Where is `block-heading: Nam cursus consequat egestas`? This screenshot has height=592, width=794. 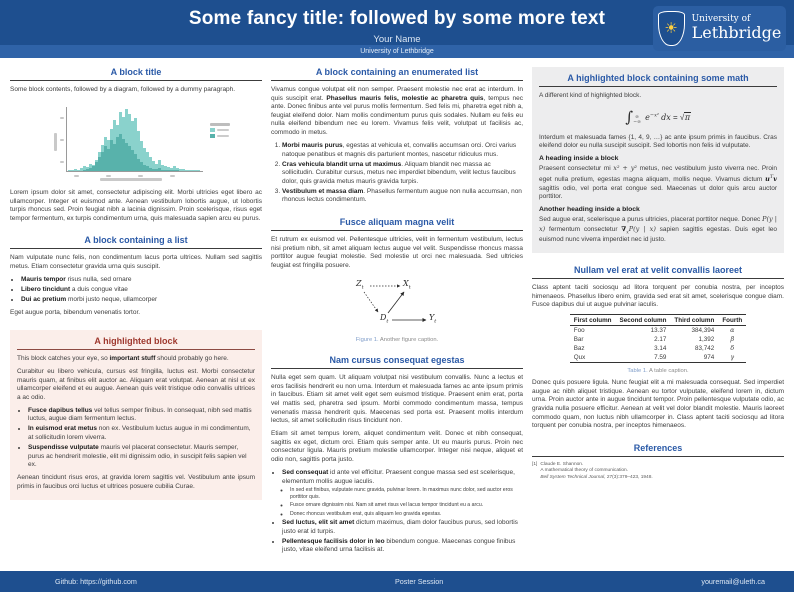
block-heading: Nam cursus consequat egestas is located at coordinates (397, 362).